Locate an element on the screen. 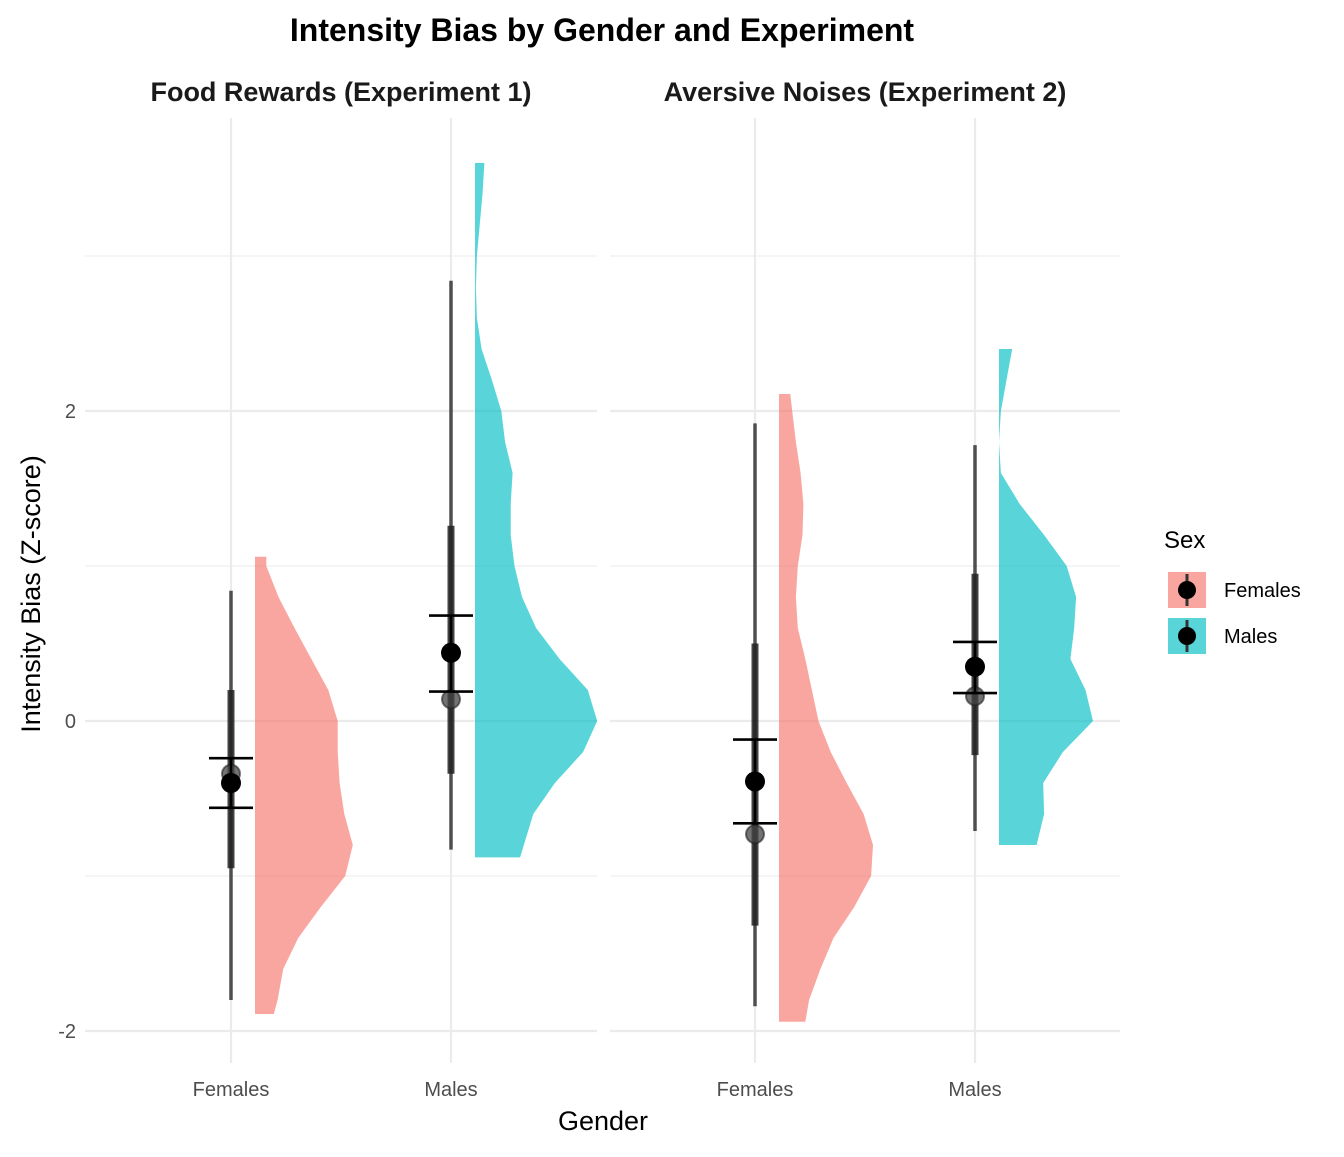 The width and height of the screenshot is (1344, 1157). legend: Sex Females Males is located at coordinates (1232, 590).